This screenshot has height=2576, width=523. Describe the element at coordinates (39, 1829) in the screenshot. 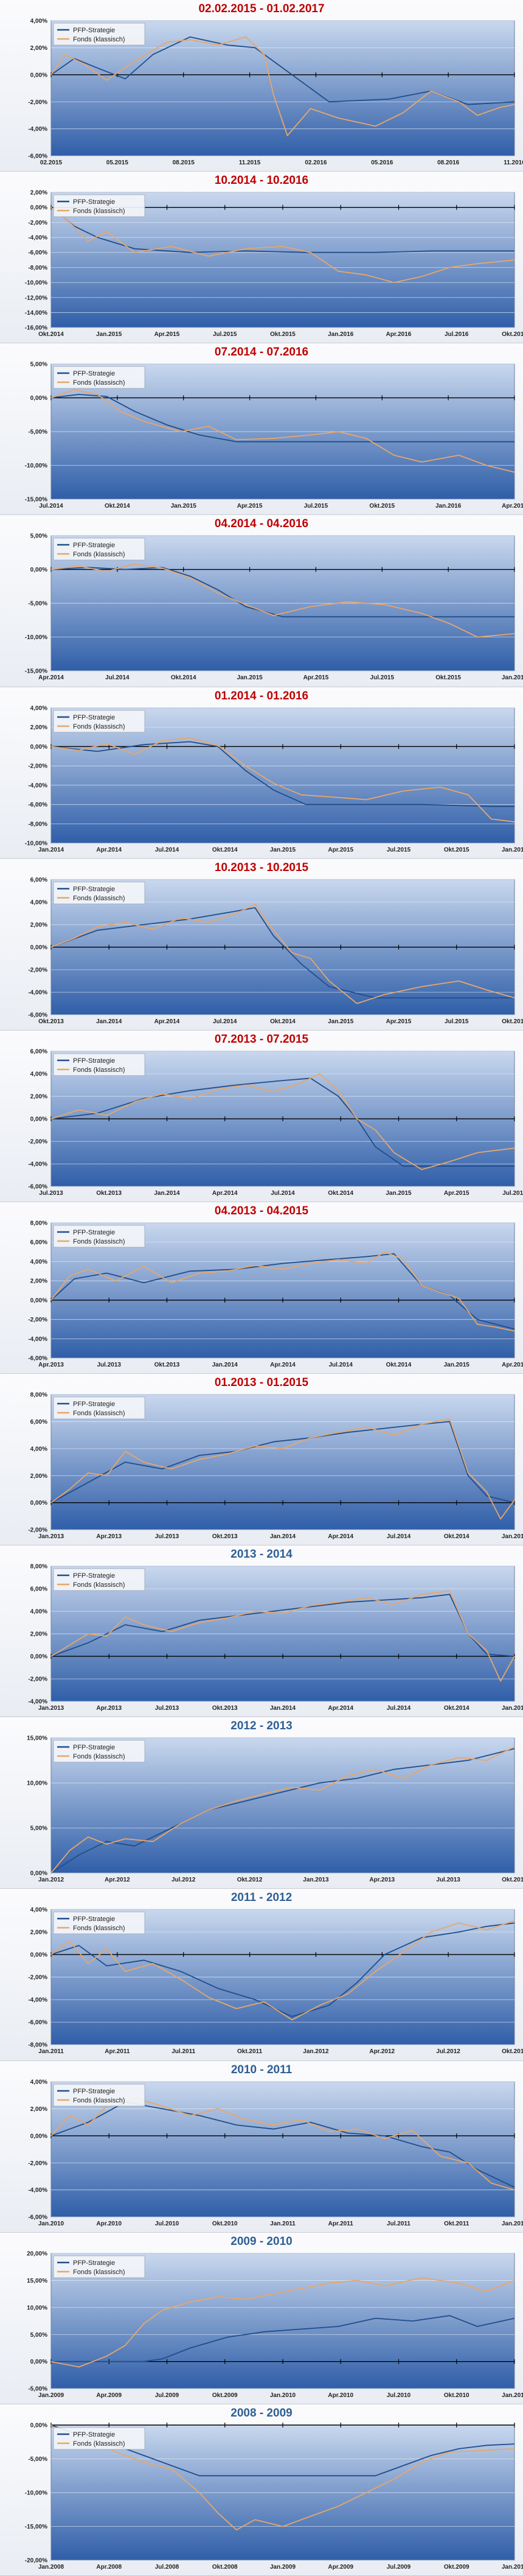

I see `y-tick-label: 5,00%` at that location.